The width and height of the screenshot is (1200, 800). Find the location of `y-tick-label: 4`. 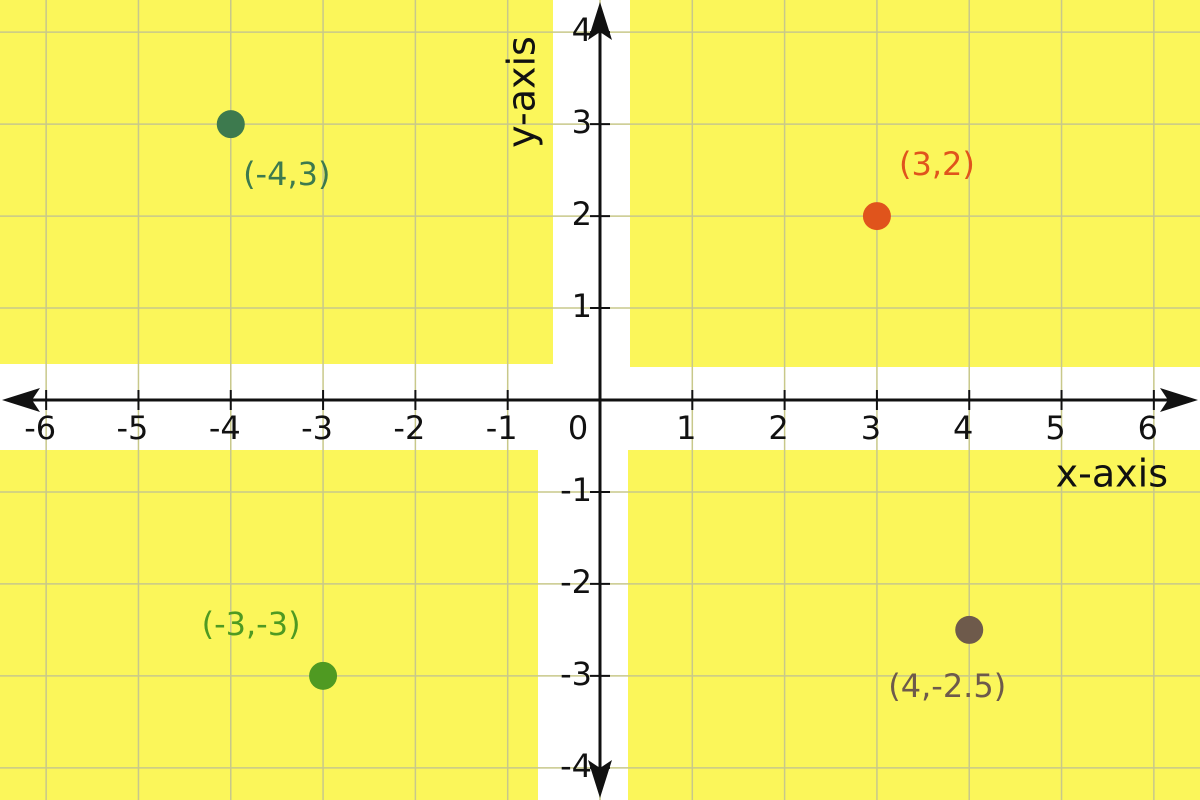

y-tick-label: 4 is located at coordinates (582, 30).